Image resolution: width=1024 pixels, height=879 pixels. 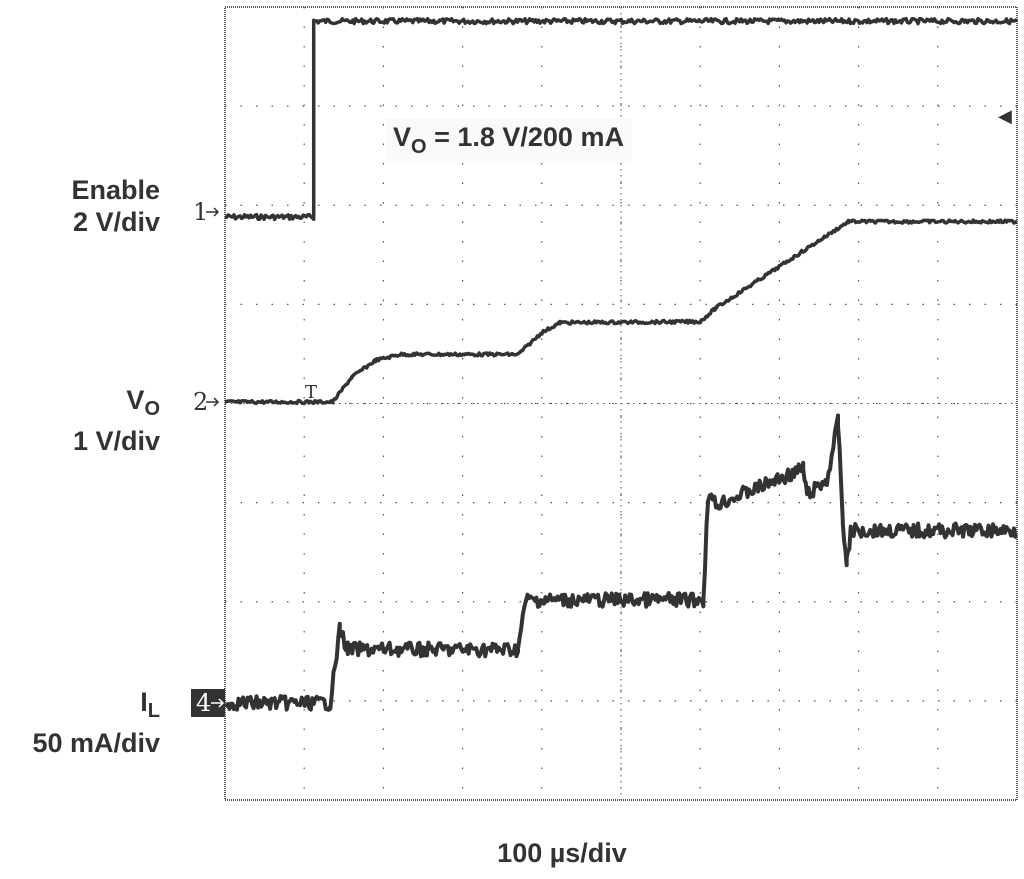 I want to click on trigger-level-icon: ◀, so click(x=1005, y=116).